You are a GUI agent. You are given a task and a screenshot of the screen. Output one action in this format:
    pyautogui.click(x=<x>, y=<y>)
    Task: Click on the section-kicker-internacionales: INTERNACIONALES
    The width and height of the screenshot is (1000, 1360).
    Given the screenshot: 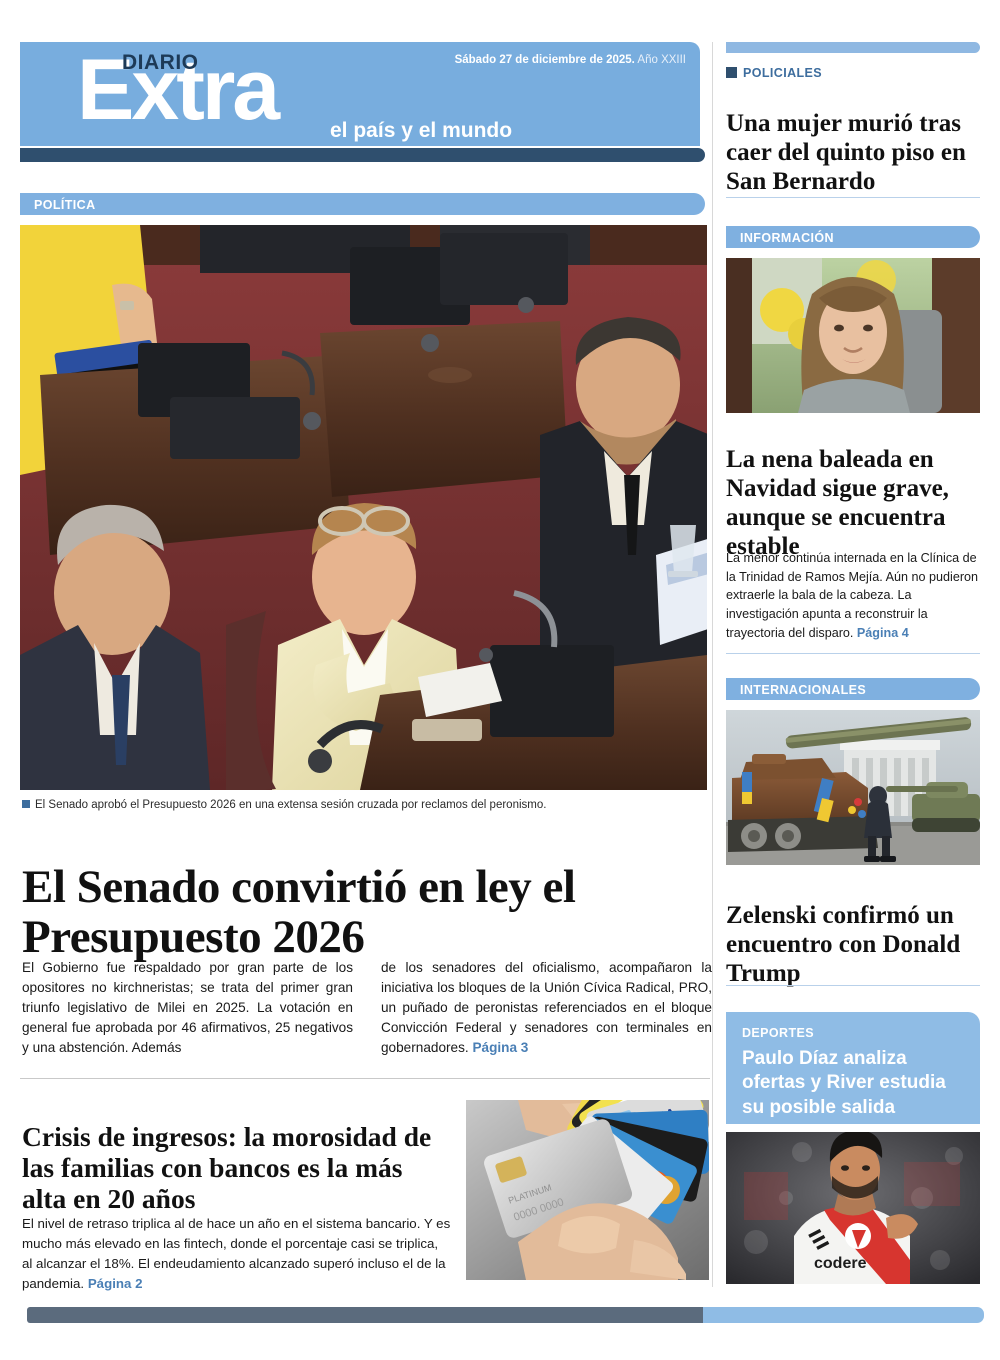 What is the action you would take?
    pyautogui.click(x=853, y=689)
    